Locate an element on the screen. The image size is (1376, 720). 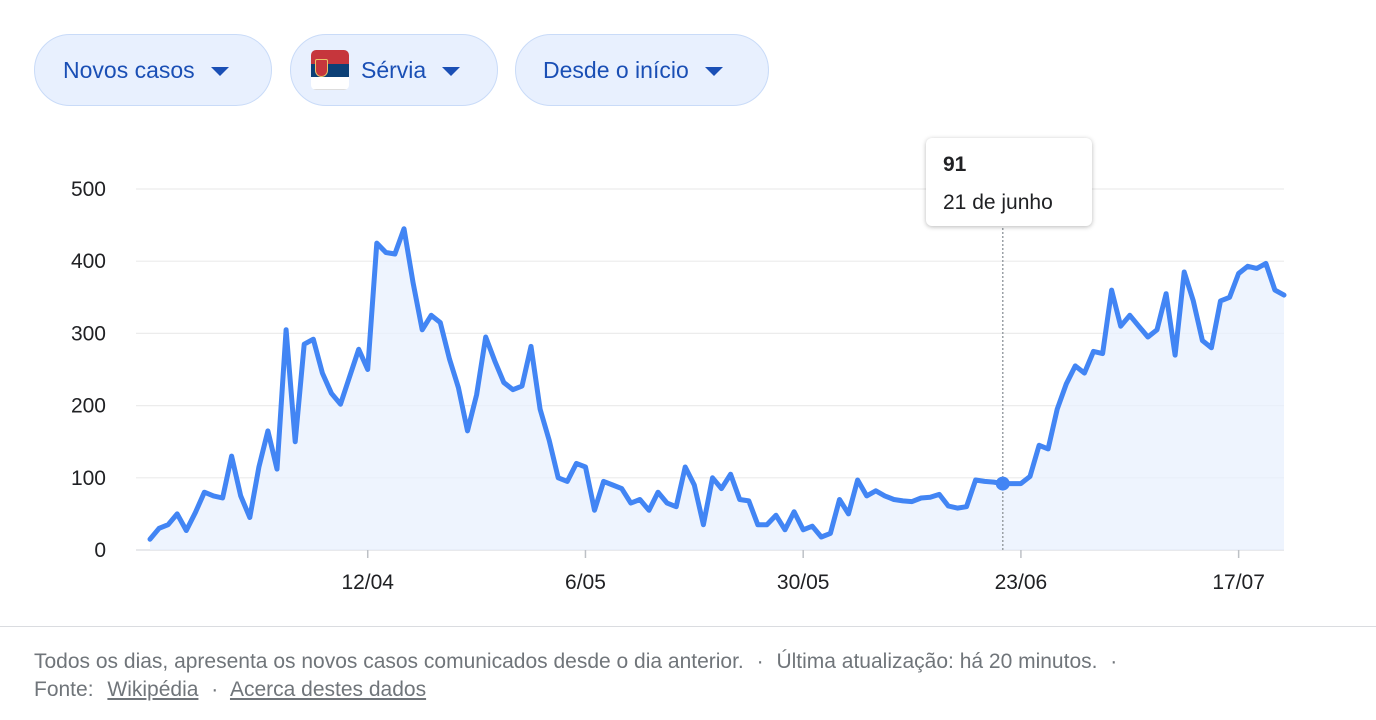
serbia-flag-icon is located at coordinates (330, 70).